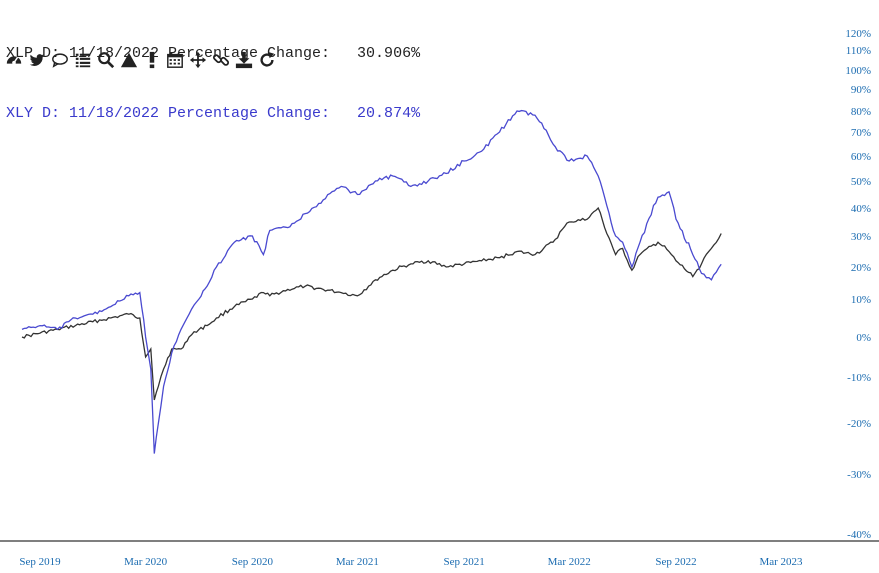 Image resolution: width=879 pixels, height=573 pixels. I want to click on dashboard-icon, so click(13, 59).